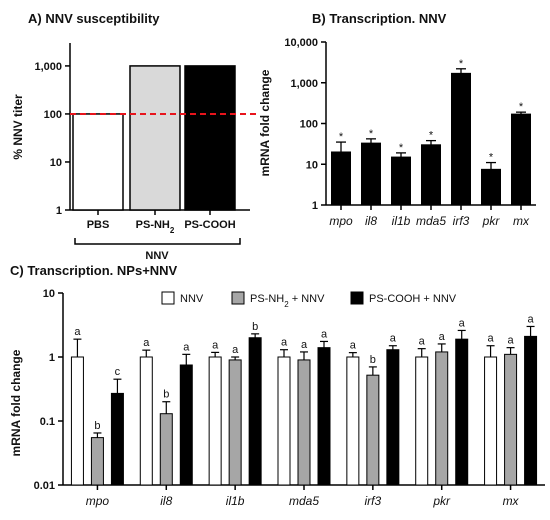 The width and height of the screenshot is (550, 520). I want to click on panel-b-y-tick-label: 10,000, so click(301, 43).